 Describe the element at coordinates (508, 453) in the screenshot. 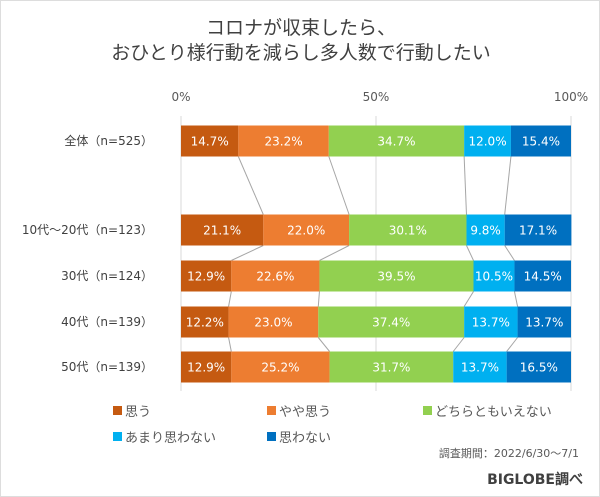

I see `survey-period: 調査期間：2022/6/30～7/1` at that location.